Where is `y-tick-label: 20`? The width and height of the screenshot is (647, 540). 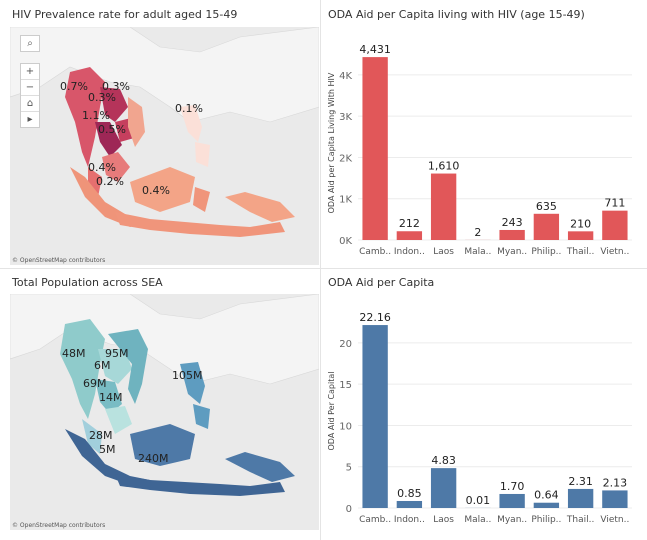
y-tick-label: 20 is located at coordinates (345, 344).